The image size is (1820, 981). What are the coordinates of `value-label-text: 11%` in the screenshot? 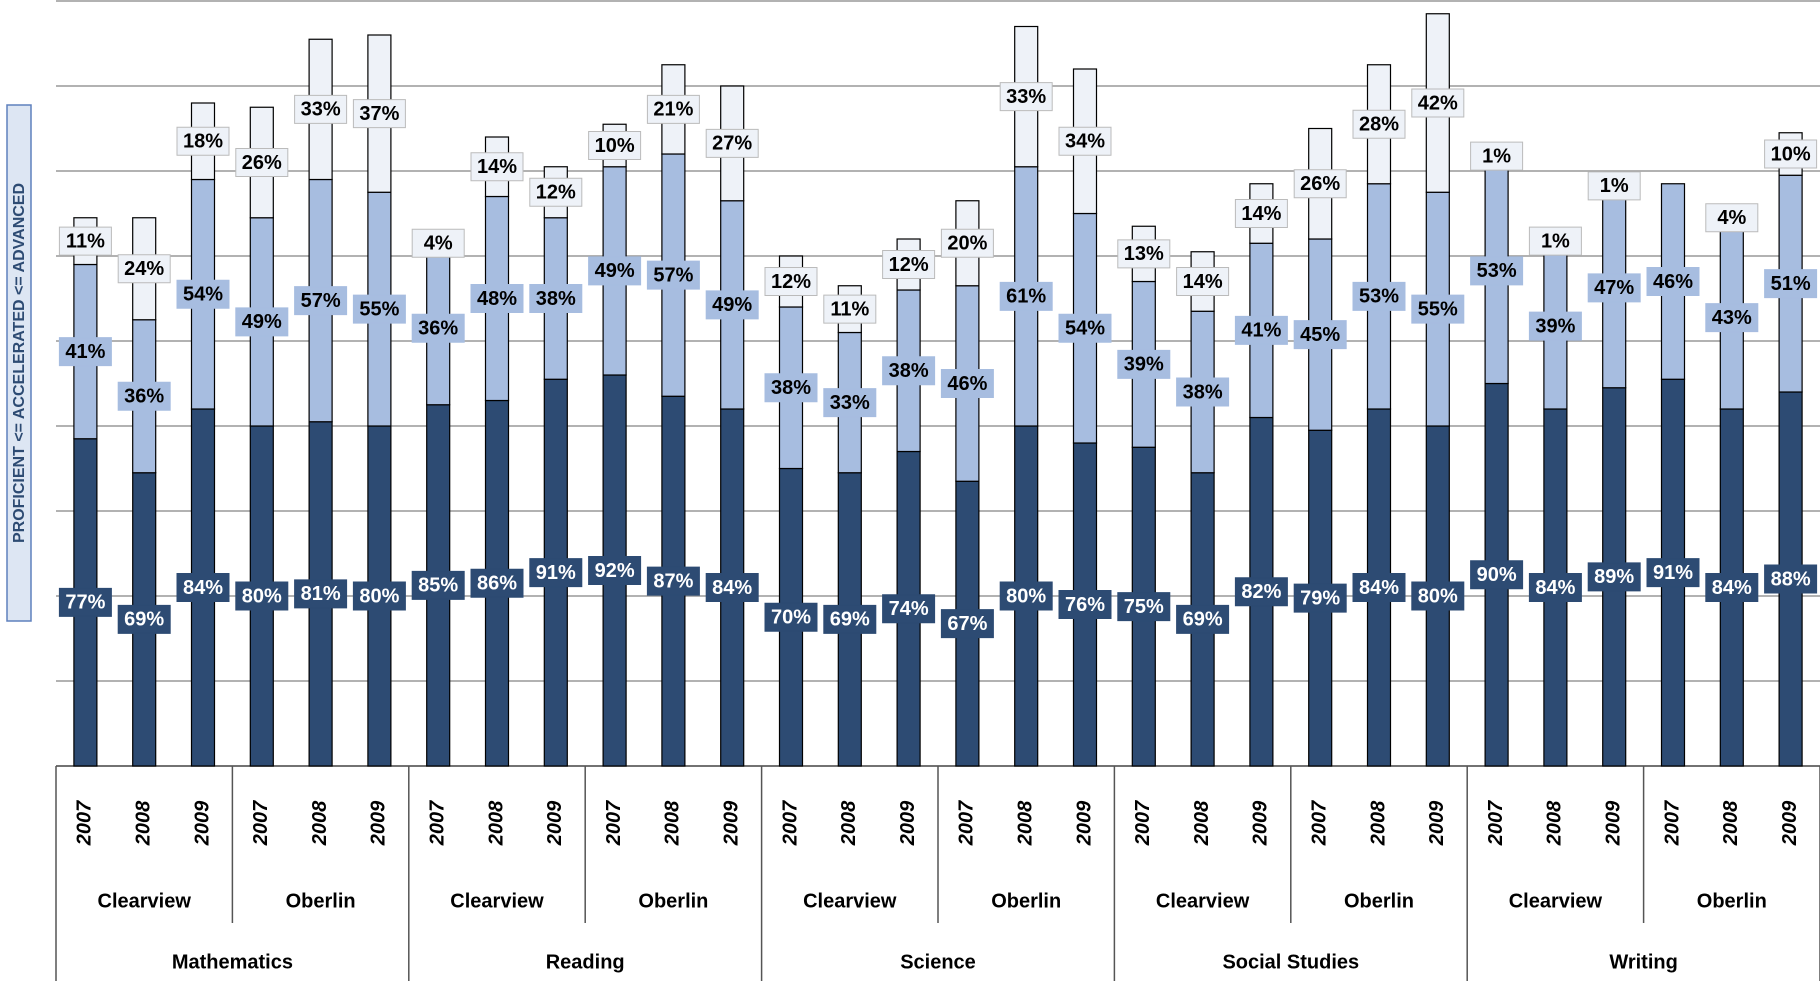 It's located at (849, 309).